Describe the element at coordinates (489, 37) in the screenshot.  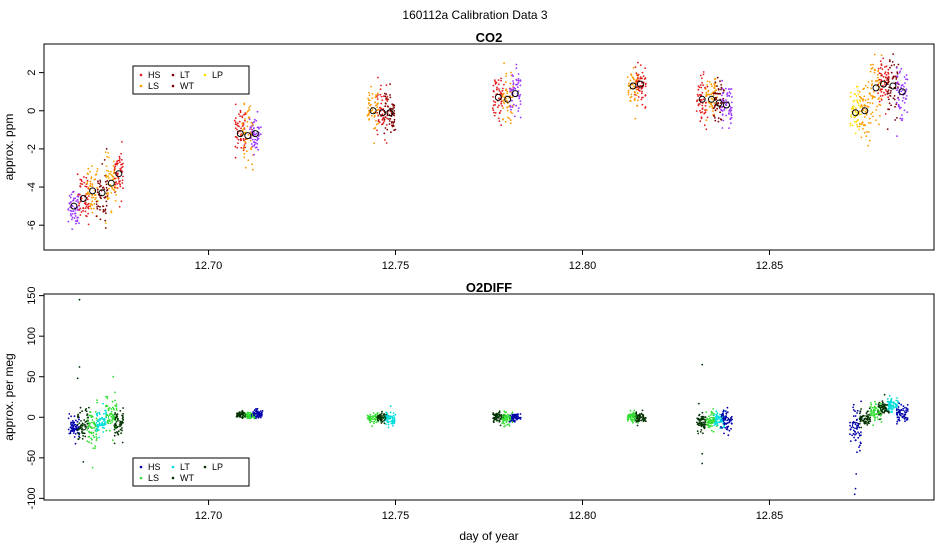
I see `co2-panel-title: CO2` at that location.